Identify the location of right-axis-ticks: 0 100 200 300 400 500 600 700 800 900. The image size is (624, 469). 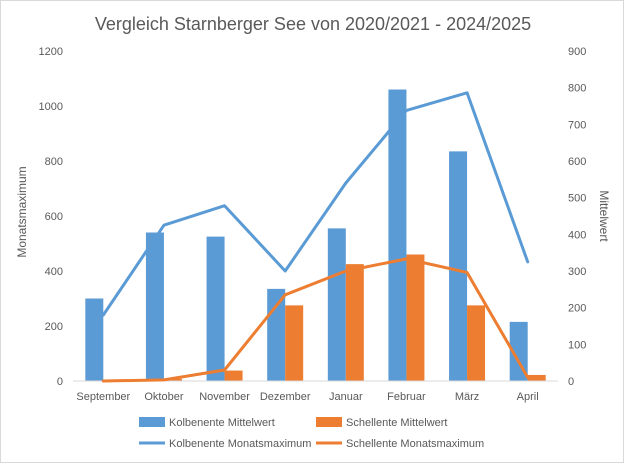
(577, 217).